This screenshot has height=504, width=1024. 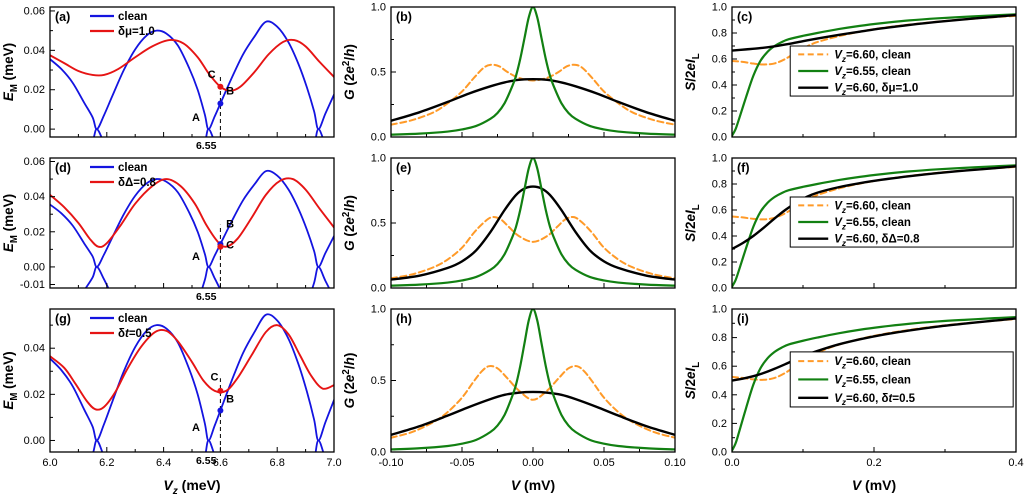 What do you see at coordinates (403, 168) in the screenshot?
I see `panel-letter: (e)` at bounding box center [403, 168].